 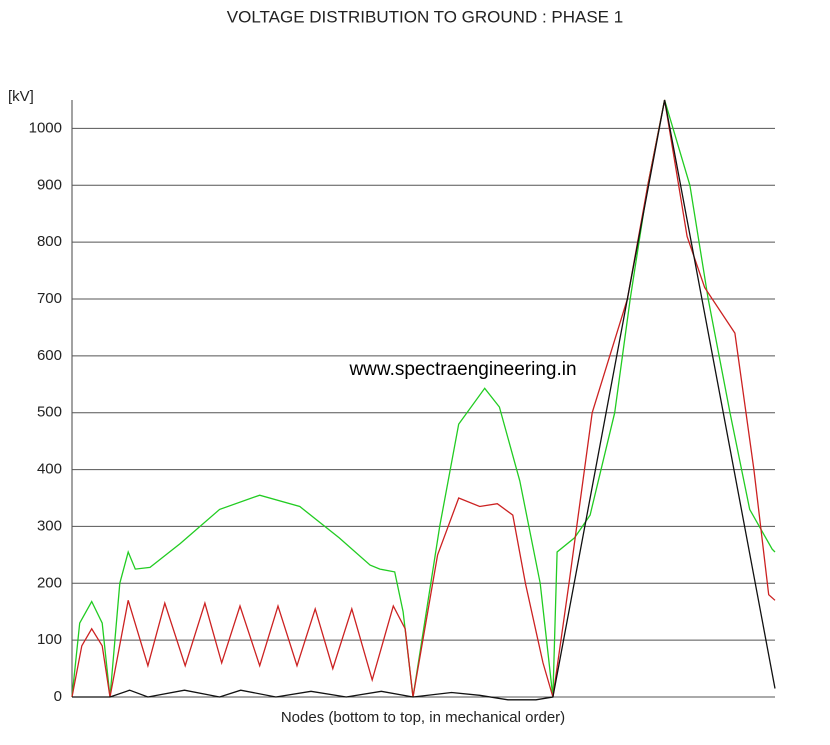 I want to click on y-tick-label: 0, so click(x=58, y=696).